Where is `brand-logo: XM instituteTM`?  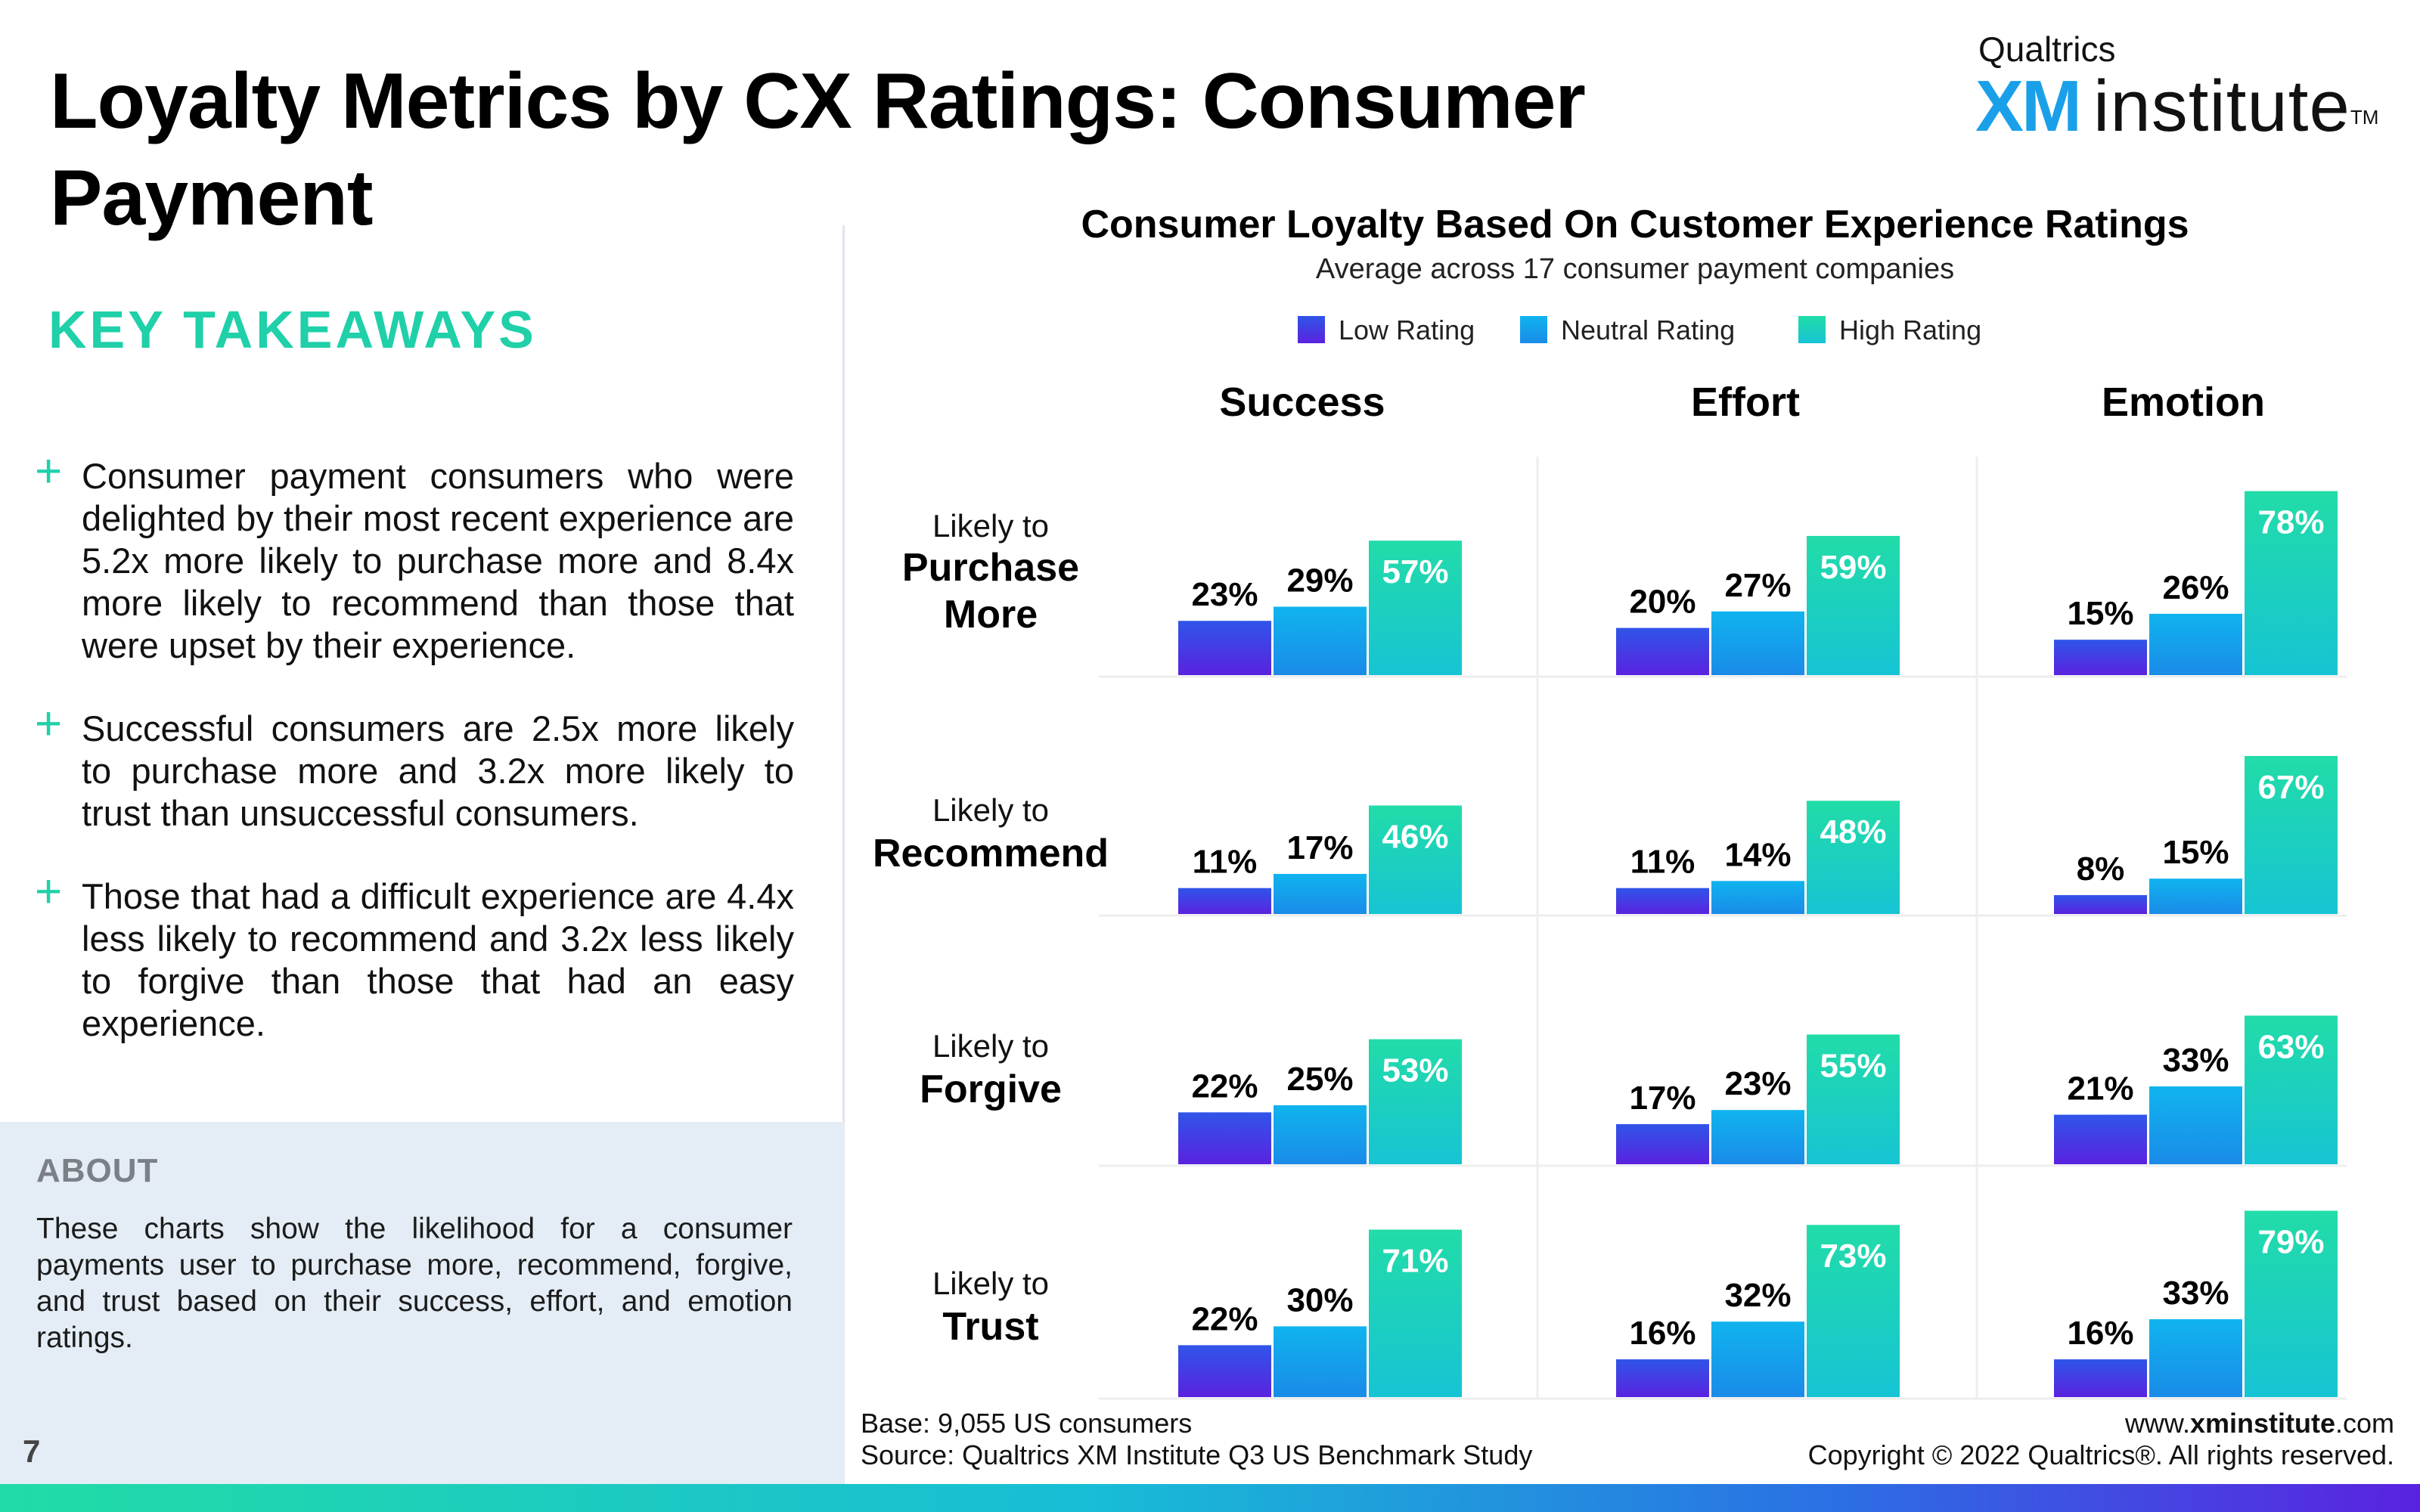
brand-logo: XM instituteTM is located at coordinates (2176, 106).